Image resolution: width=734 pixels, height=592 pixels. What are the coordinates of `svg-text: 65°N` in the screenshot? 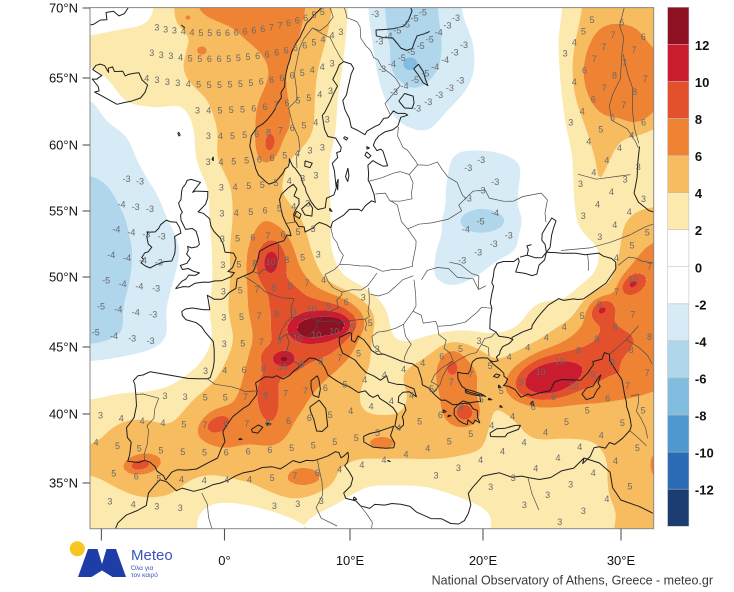 It's located at (63, 78).